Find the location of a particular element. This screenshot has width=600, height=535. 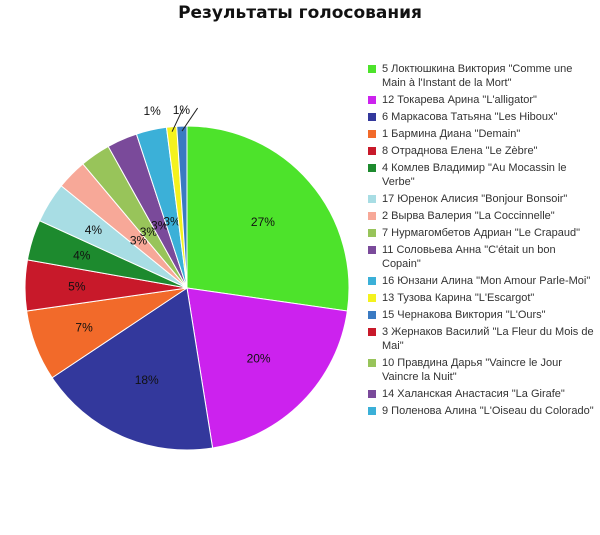

data-label-4: 5% is located at coordinates (77, 286).